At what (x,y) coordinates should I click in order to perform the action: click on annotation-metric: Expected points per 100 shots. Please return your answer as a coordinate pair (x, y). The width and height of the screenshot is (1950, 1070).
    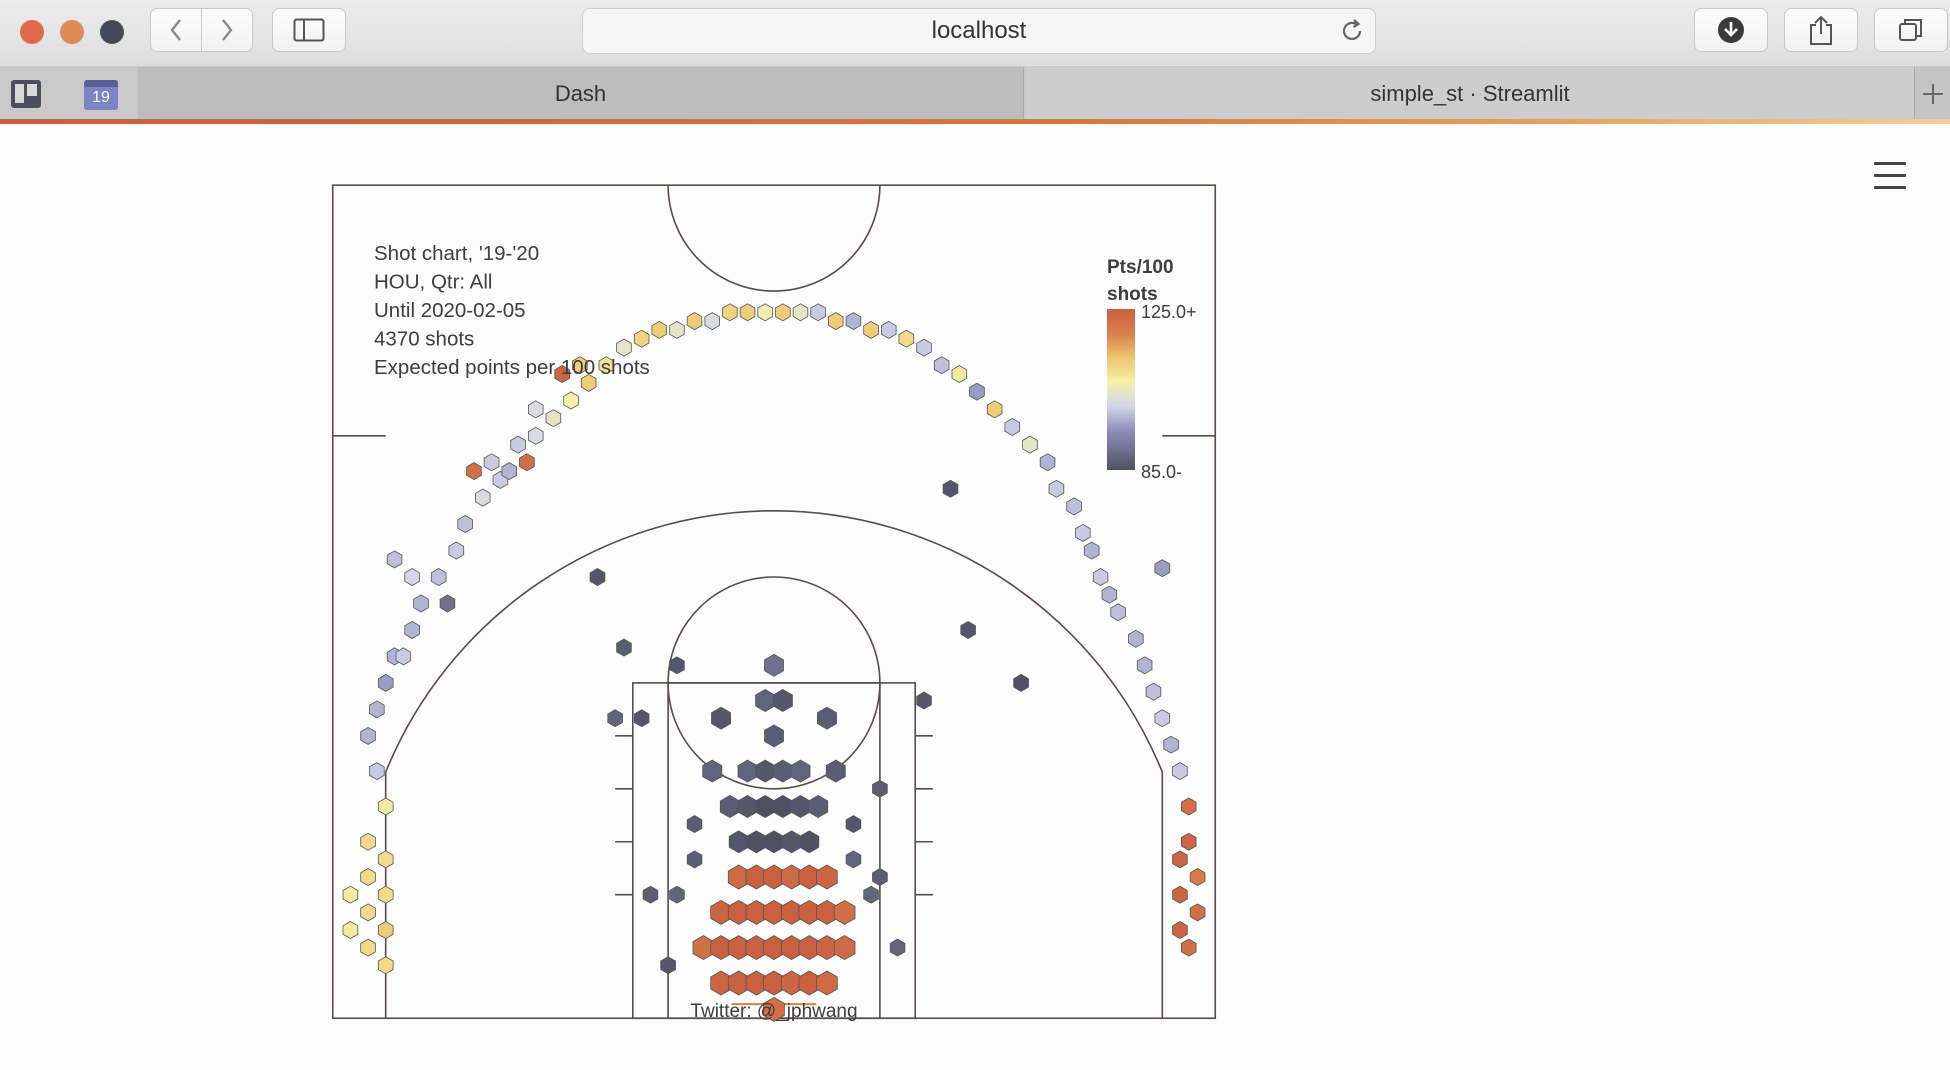
    Looking at the image, I should click on (512, 367).